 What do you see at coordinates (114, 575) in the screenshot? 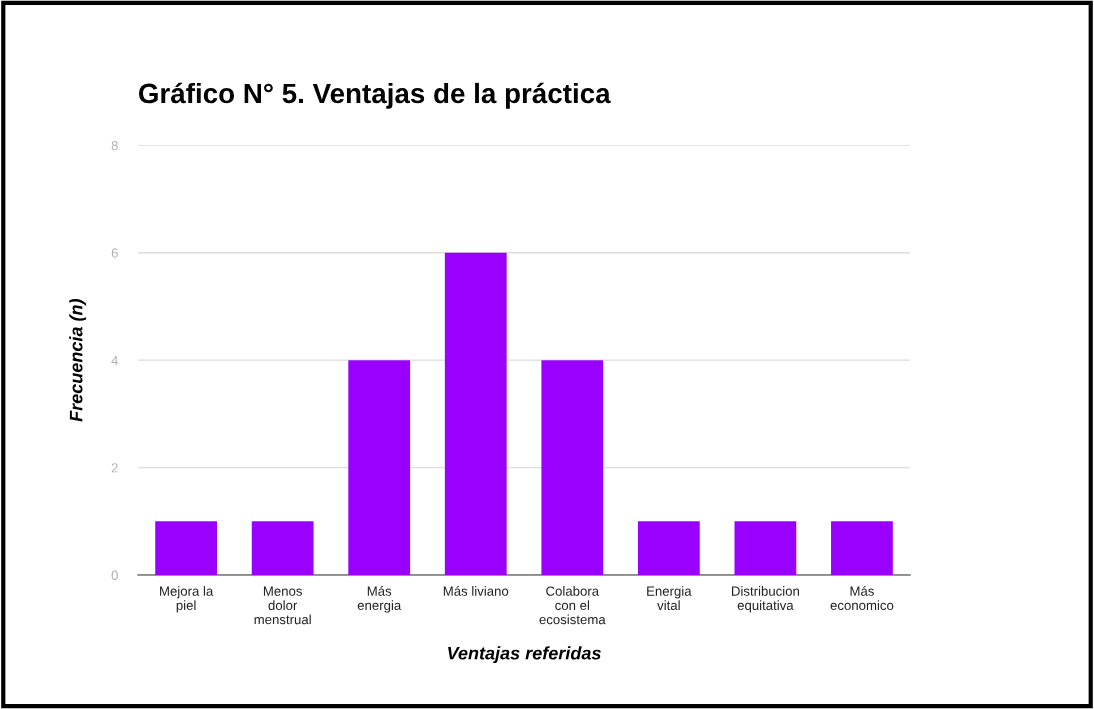
I see `y-tick-label: 0` at bounding box center [114, 575].